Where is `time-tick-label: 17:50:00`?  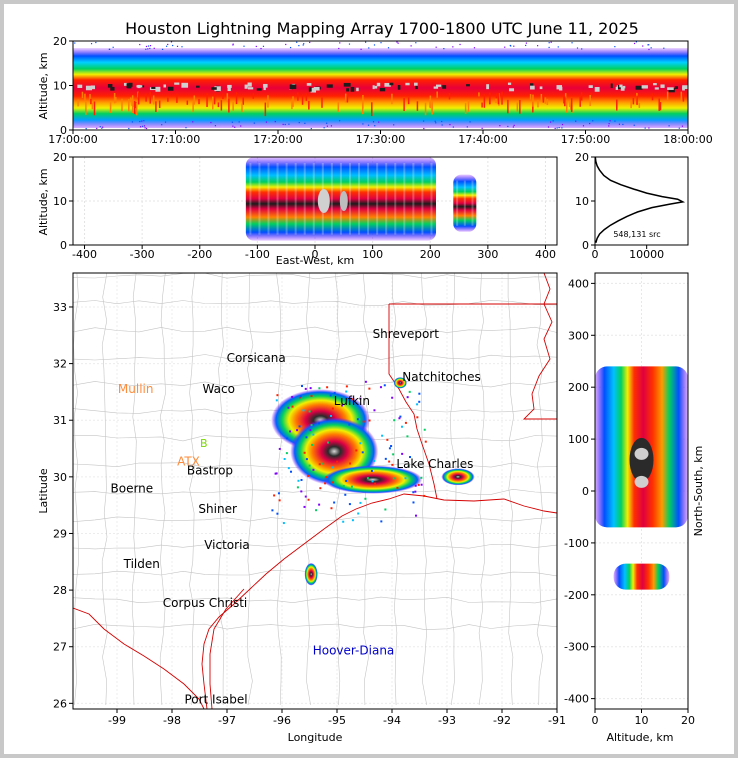
time-tick-label: 17:50:00 is located at coordinates (585, 139).